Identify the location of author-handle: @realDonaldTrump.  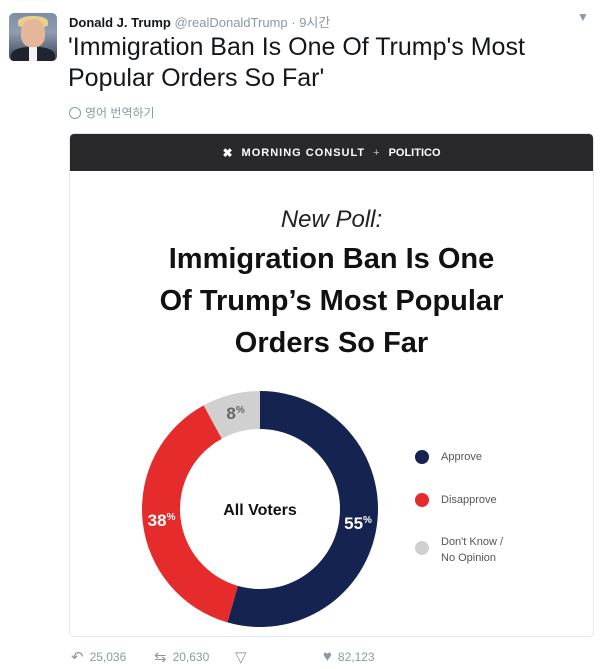
(231, 22).